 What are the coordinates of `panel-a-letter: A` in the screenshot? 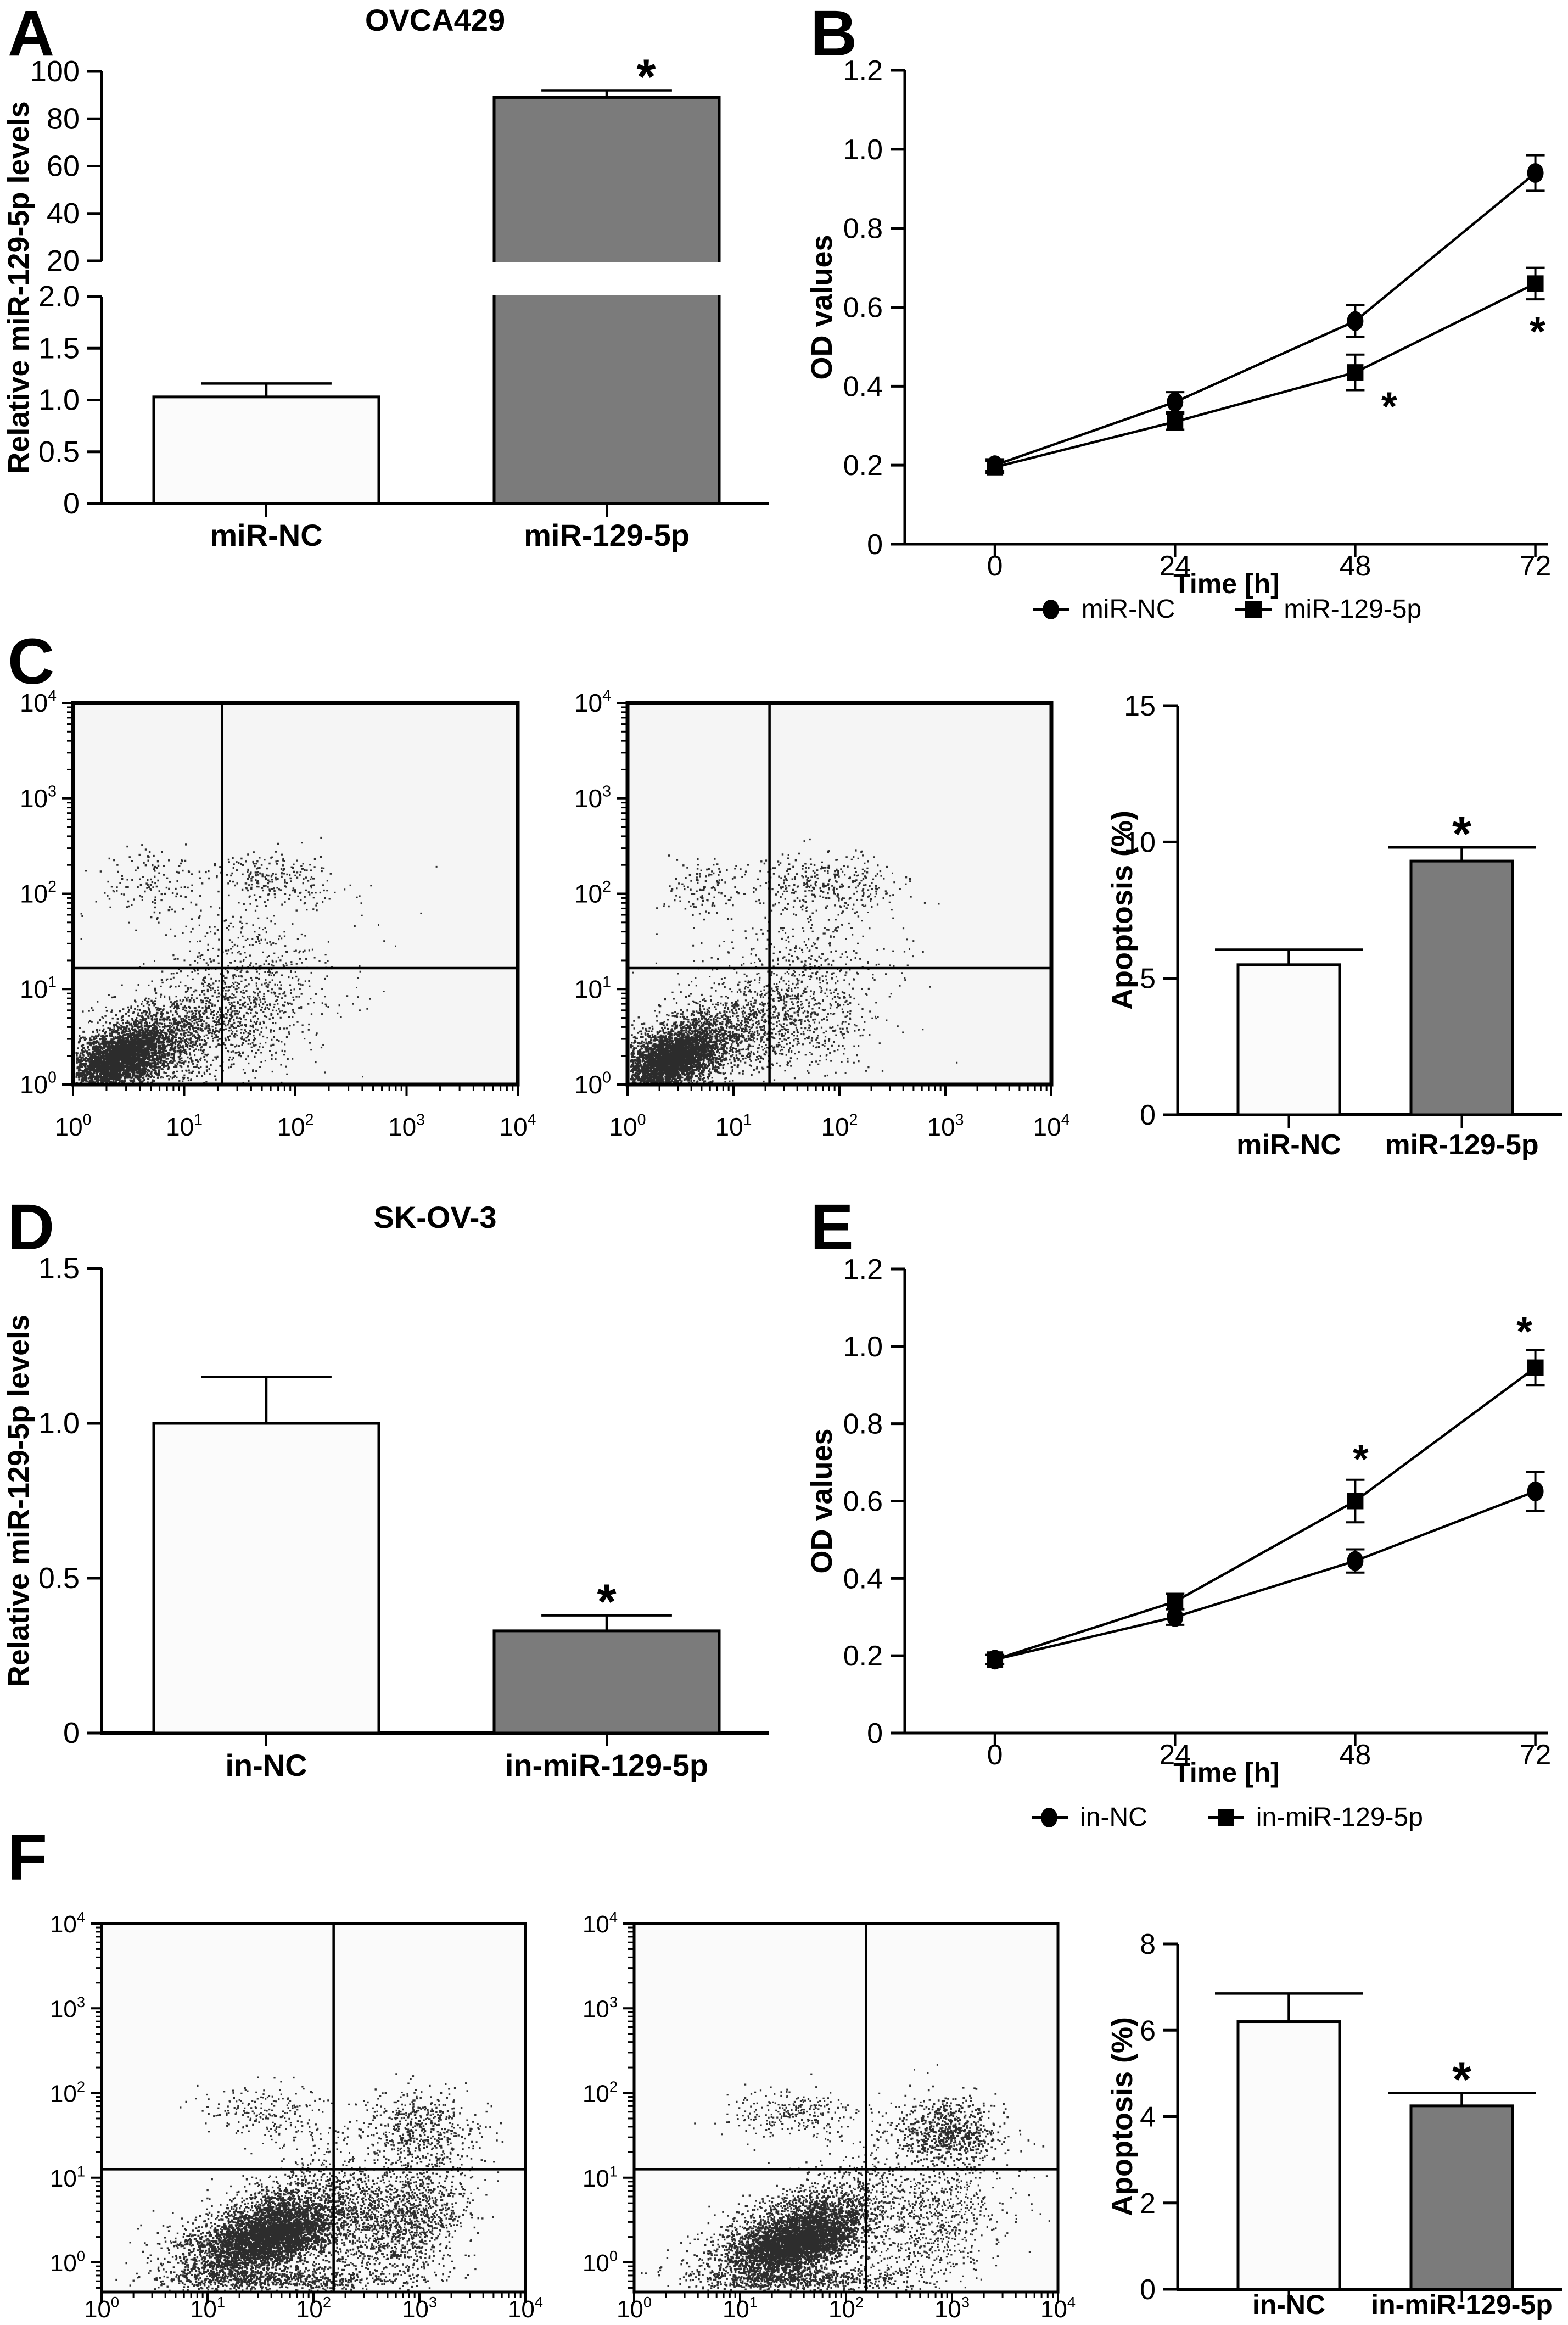 It's located at (32, 35).